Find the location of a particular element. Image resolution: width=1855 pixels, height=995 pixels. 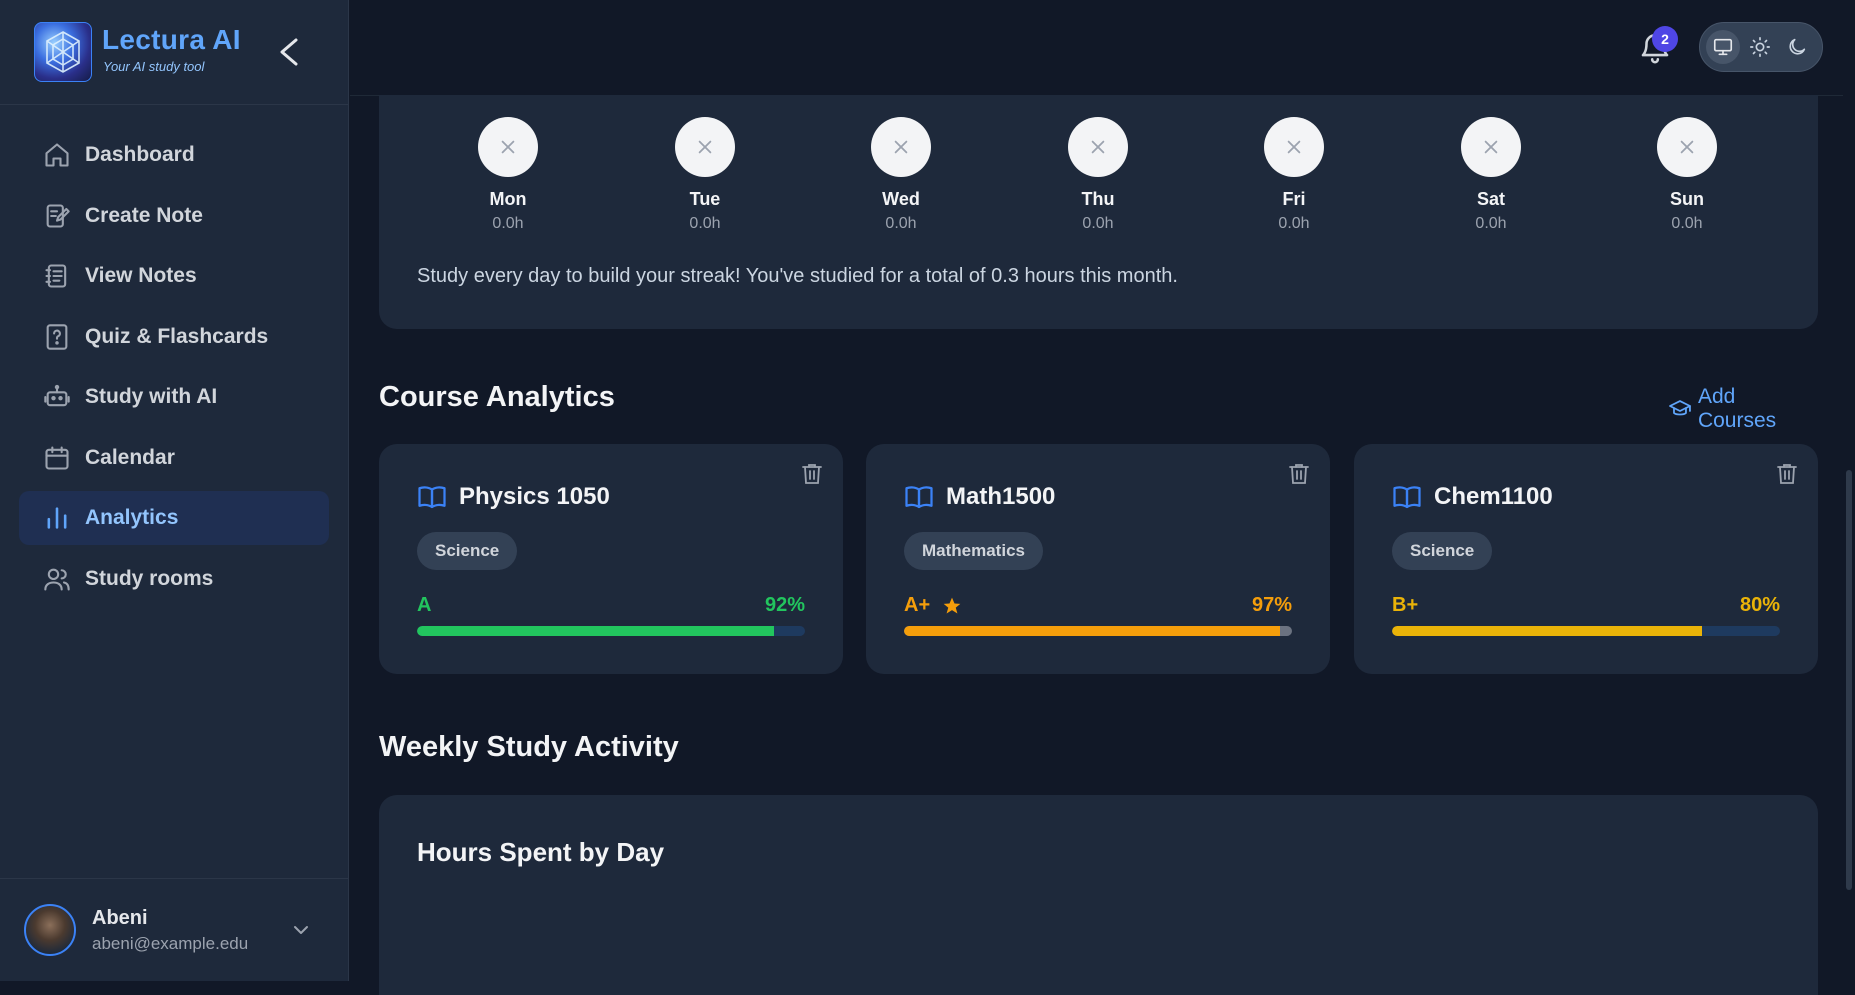

user-menu: Abeni abeni@example.edu is located at coordinates (174, 930).